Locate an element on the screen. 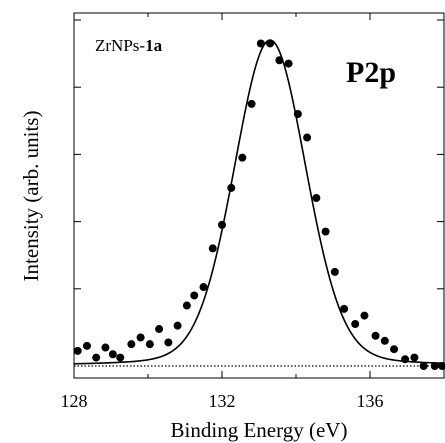  x-tick-label: 128 is located at coordinates (74, 401).